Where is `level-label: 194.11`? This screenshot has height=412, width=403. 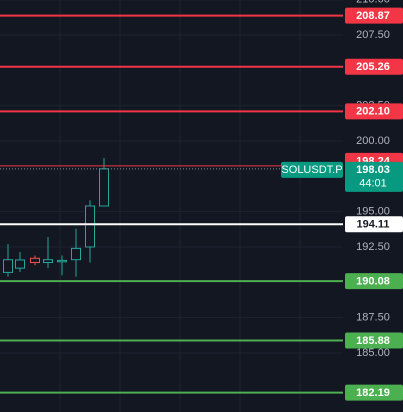
level-label: 194.11 is located at coordinates (372, 225).